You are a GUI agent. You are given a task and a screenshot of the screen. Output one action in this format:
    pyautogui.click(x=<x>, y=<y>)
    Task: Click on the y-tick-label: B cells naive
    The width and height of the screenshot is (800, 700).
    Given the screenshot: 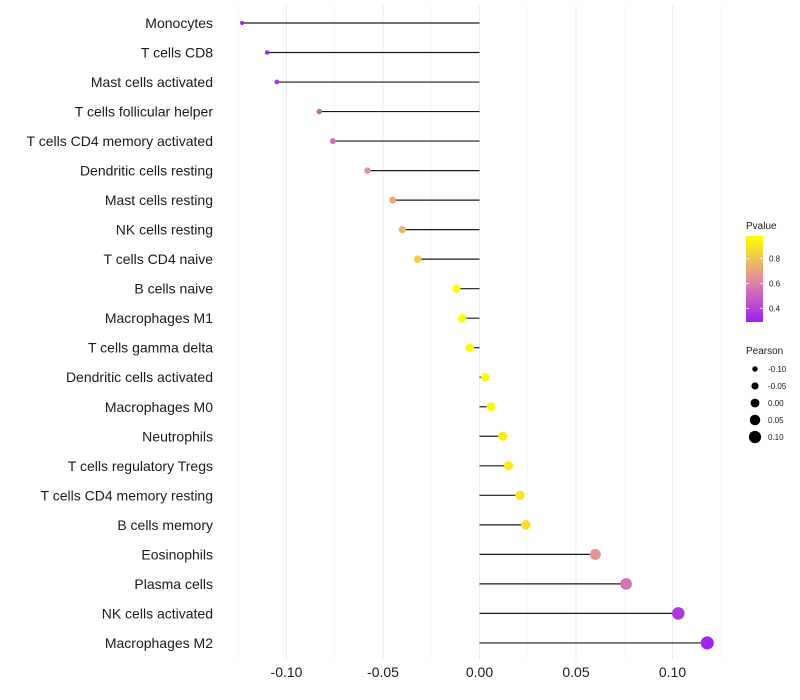 What is the action you would take?
    pyautogui.click(x=173, y=289)
    